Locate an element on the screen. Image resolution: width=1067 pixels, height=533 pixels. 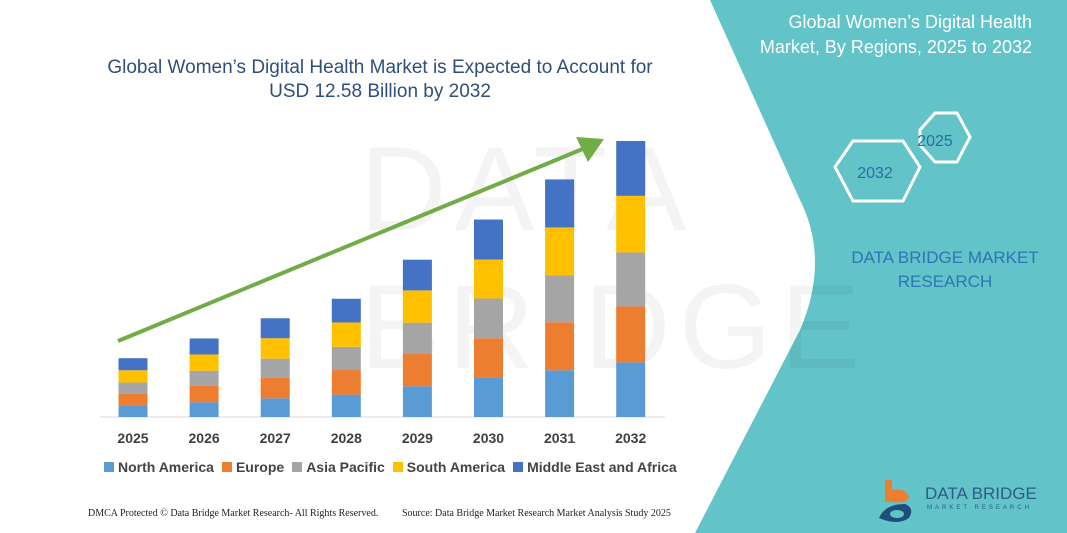
bar-segment-2031-middle-east-and-africa is located at coordinates (560, 203).